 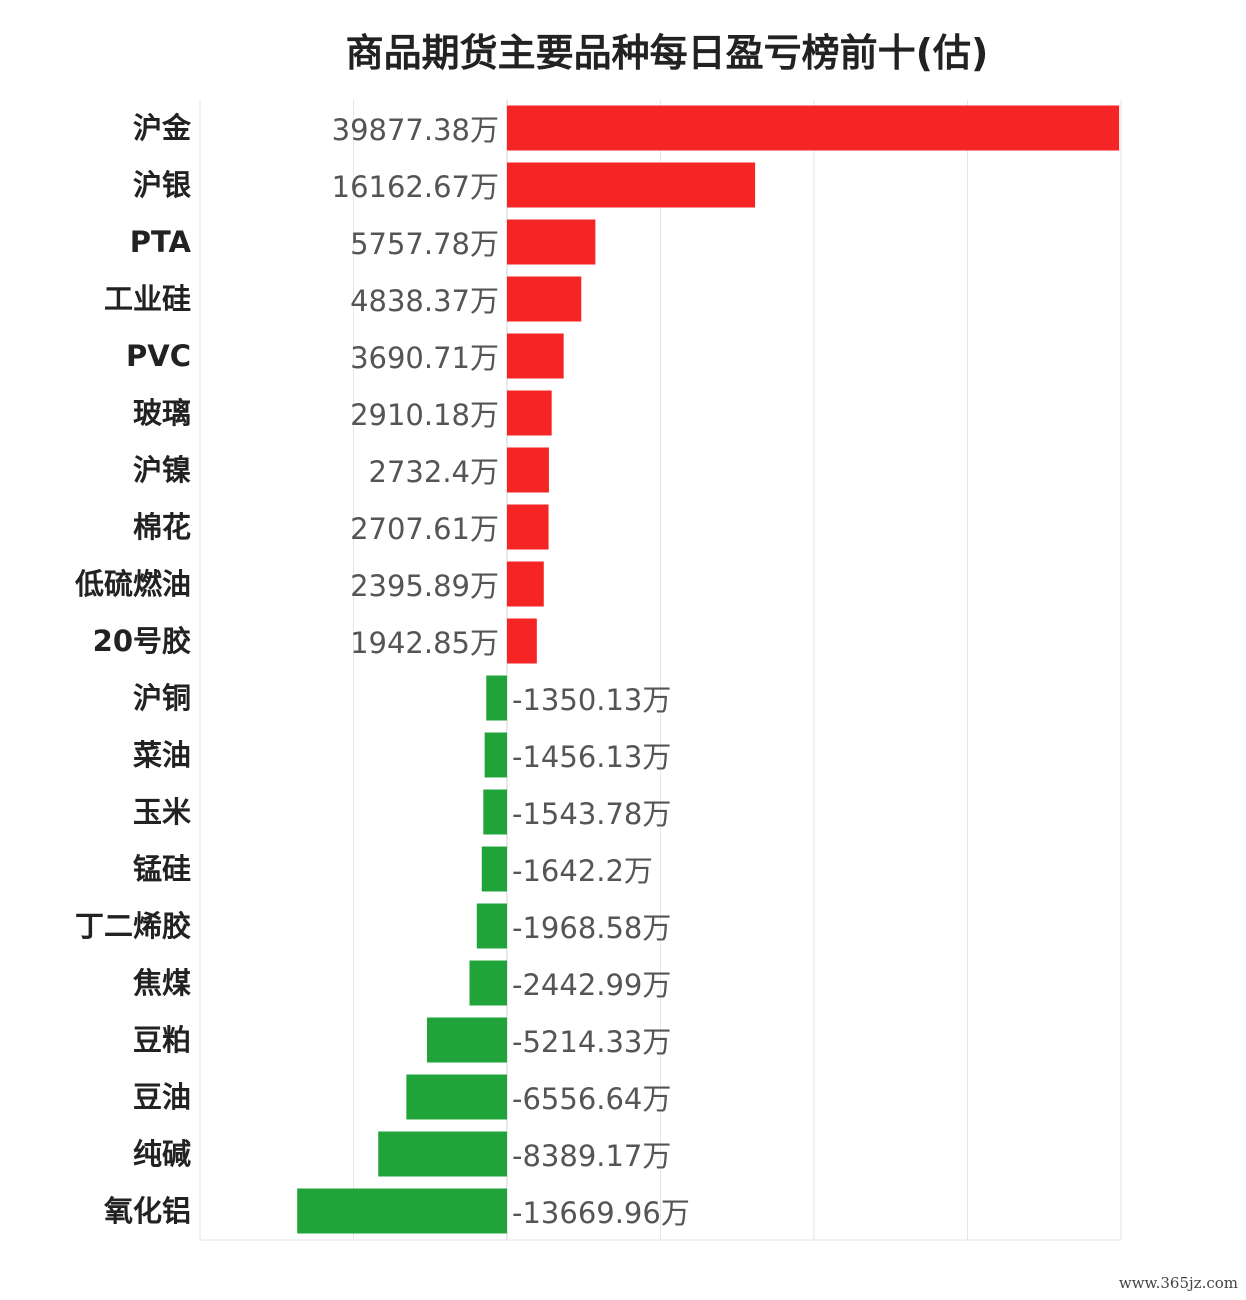 What do you see at coordinates (133, 926) in the screenshot?
I see `category-label: 丁二烯胶` at bounding box center [133, 926].